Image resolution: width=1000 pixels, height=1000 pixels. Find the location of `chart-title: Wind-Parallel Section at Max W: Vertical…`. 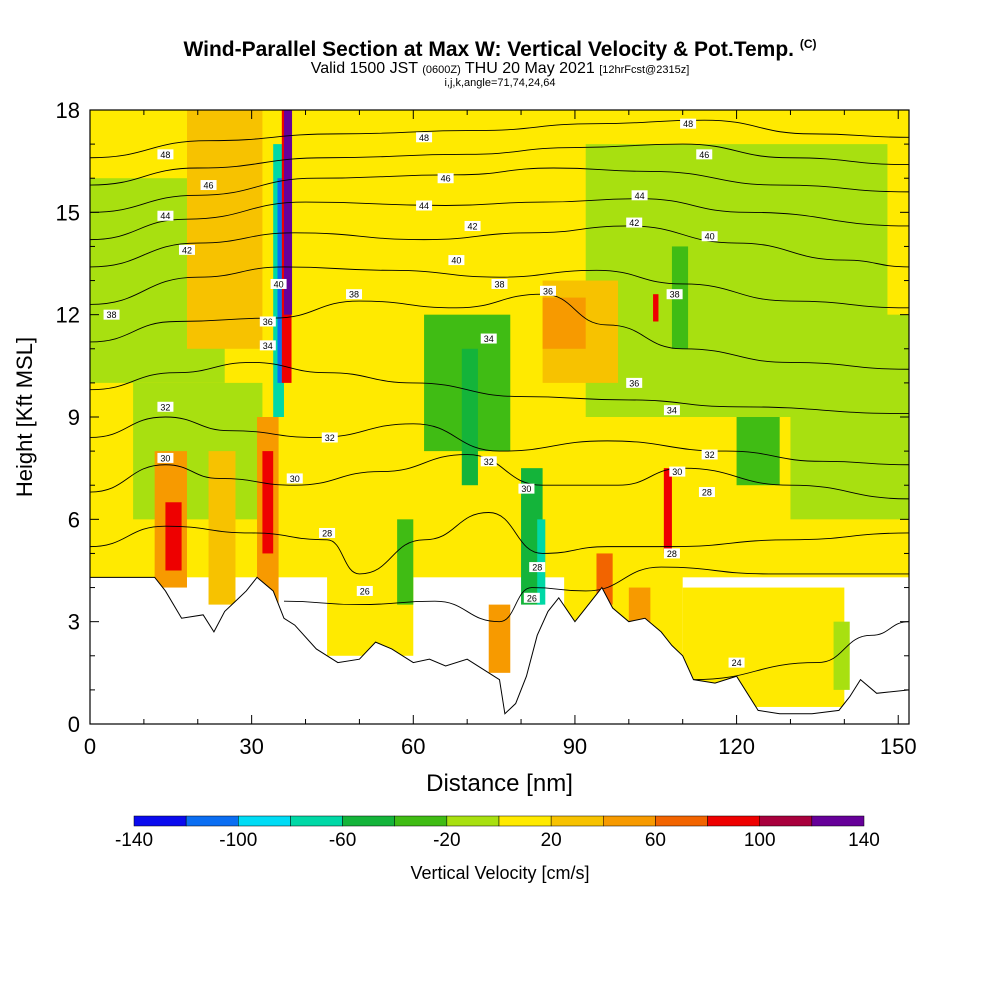

chart-title: Wind-Parallel Section at Max W: Vertical… is located at coordinates (500, 49).